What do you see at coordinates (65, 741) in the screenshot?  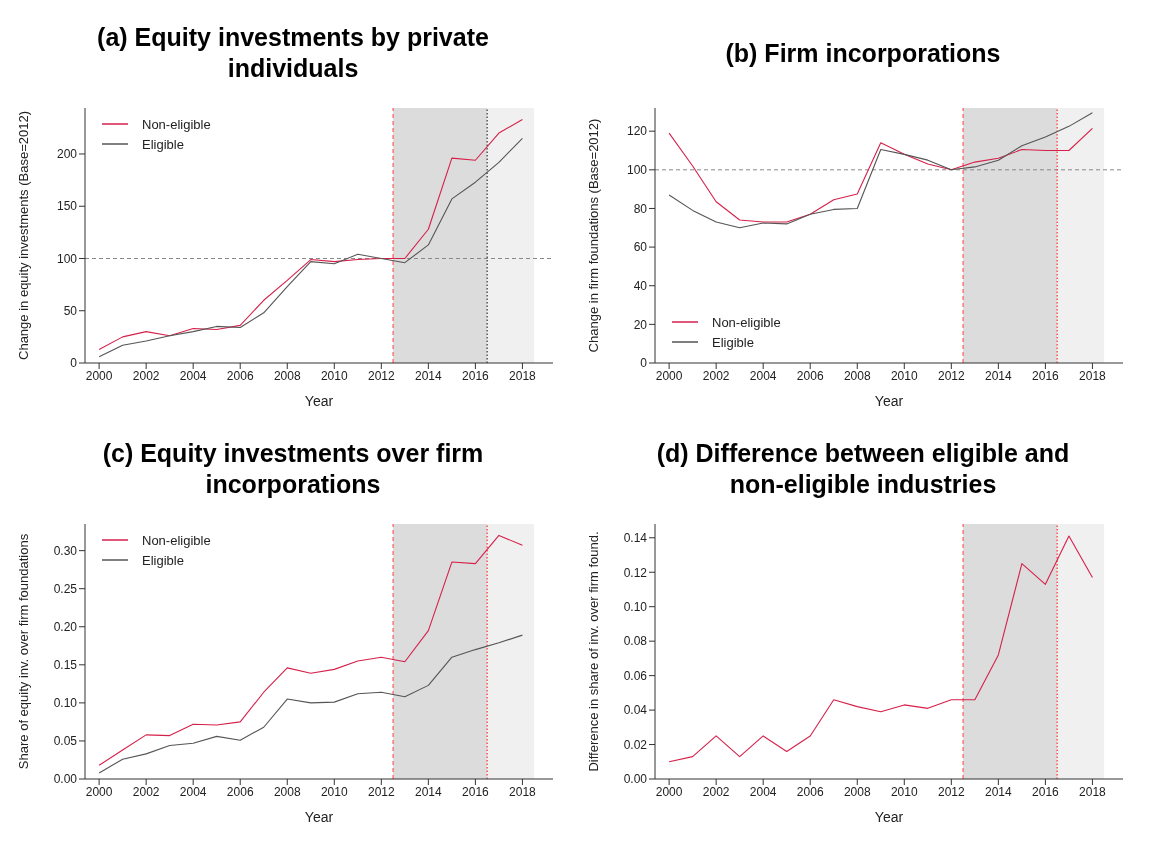 I see `y-tick-label: 0.05` at bounding box center [65, 741].